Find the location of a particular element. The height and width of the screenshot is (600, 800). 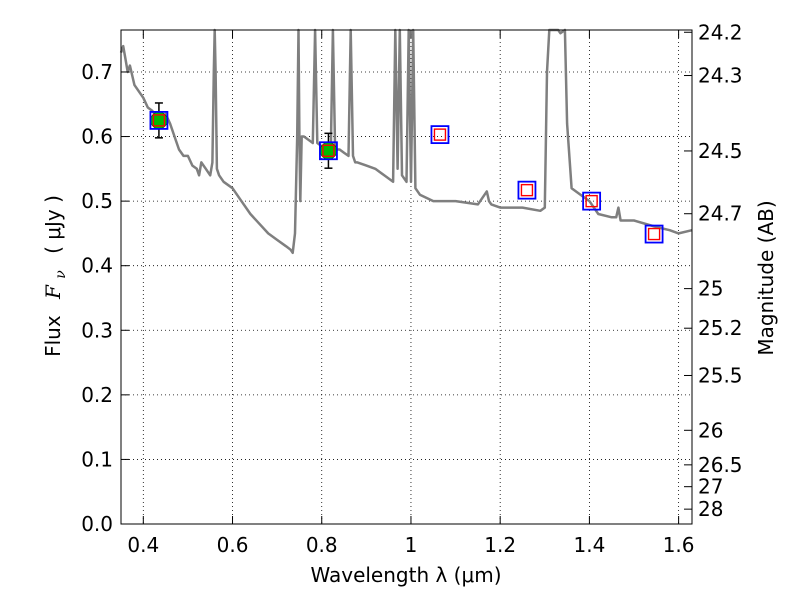

y2-tick-label: 28 is located at coordinates (710, 509).